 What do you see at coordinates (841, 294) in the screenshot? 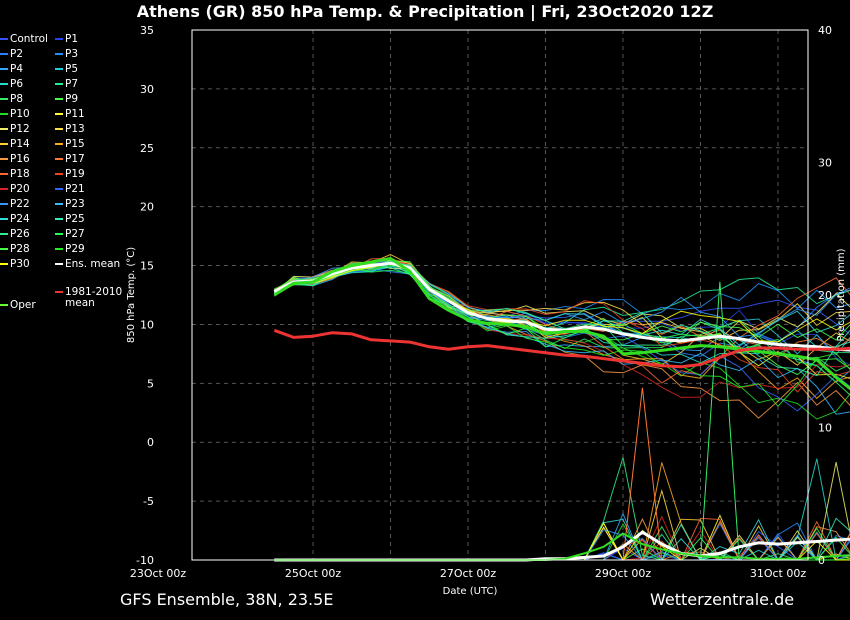
I see `y2-axis-label: Precipitation (mm)` at bounding box center [841, 294].